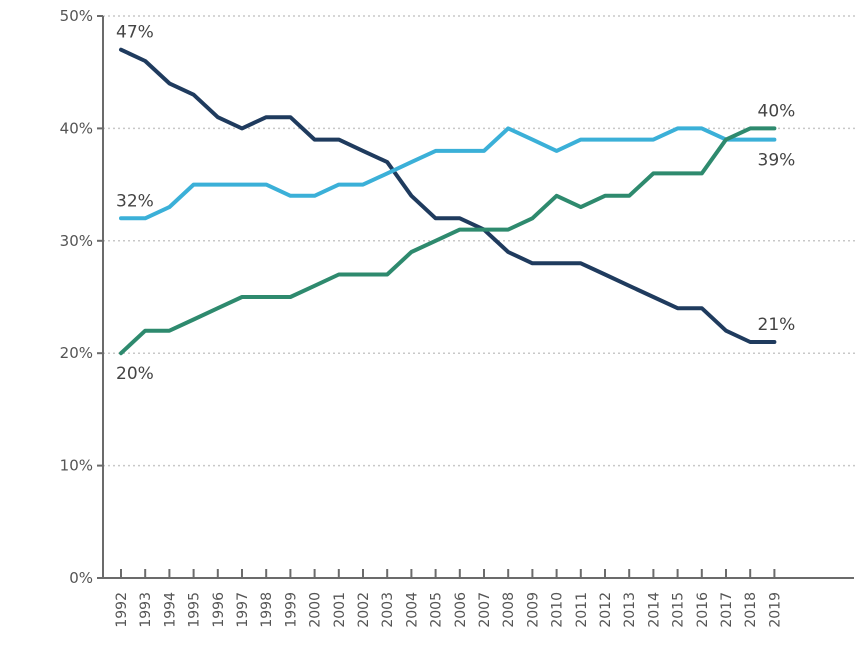 The width and height of the screenshot is (866, 666). I want to click on x-tick-label: 2012, so click(606, 610).